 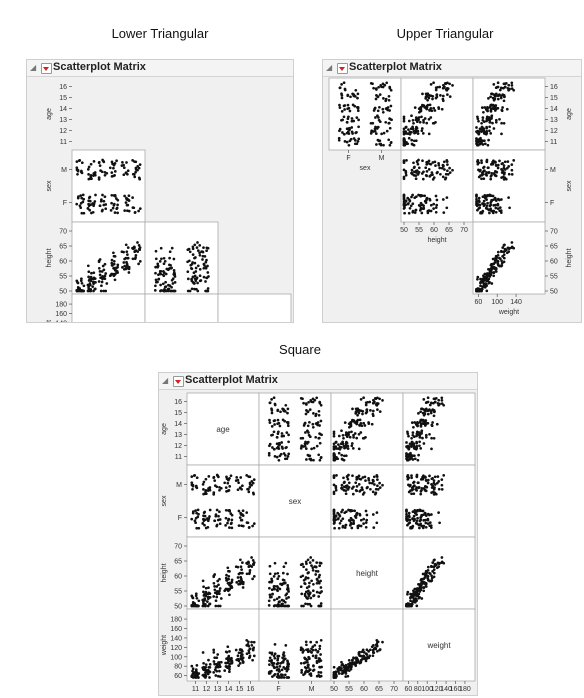 I want to click on x-tick-label: 160, so click(x=456, y=689).